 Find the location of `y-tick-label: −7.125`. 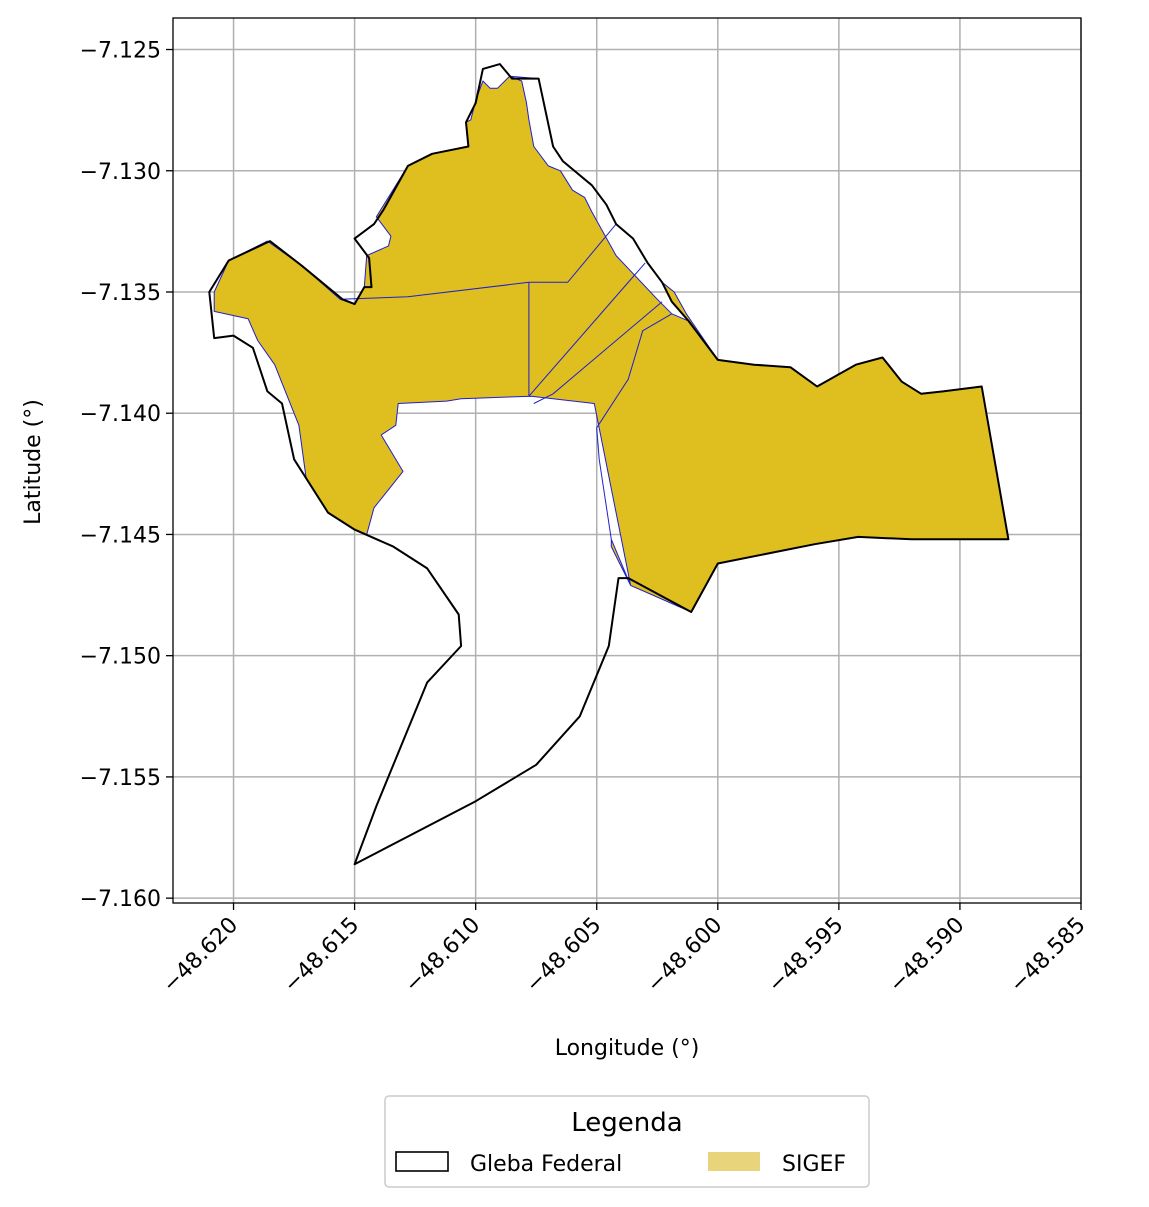

y-tick-label: −7.125 is located at coordinates (120, 51).